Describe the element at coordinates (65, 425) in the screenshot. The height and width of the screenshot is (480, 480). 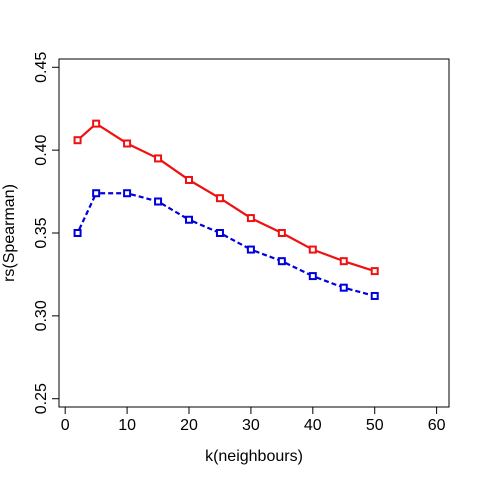
I see `x-tick-label: 0` at that location.